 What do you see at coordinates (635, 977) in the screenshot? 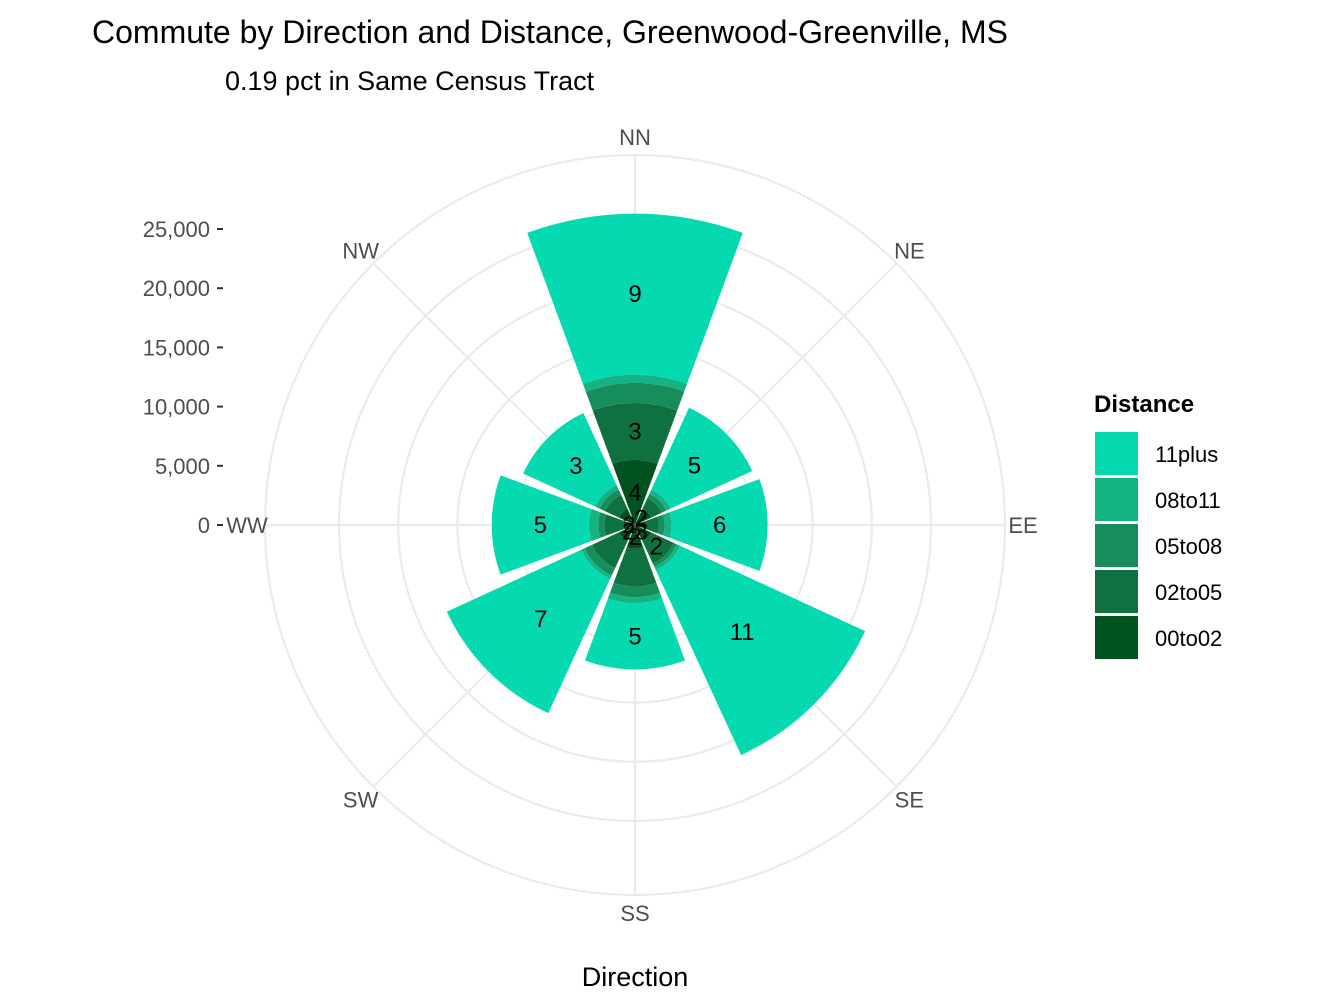
I see `x-axis-title: Direction` at bounding box center [635, 977].